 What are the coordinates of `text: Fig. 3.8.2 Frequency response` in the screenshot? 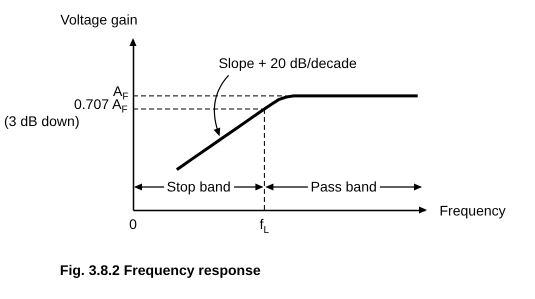 It's located at (160, 270).